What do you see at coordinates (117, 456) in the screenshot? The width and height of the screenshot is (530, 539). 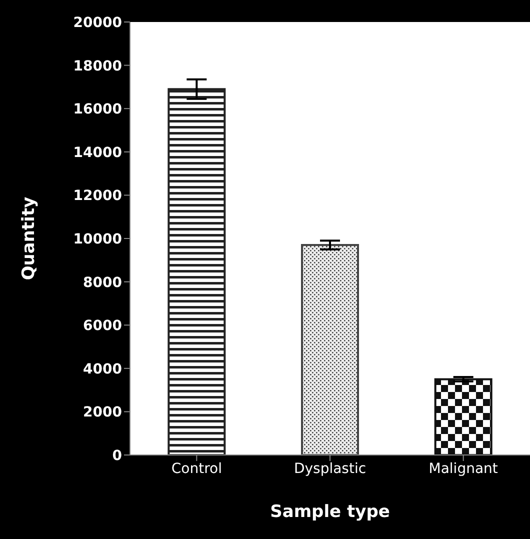 I see `y-tick-label: 0` at bounding box center [117, 456].